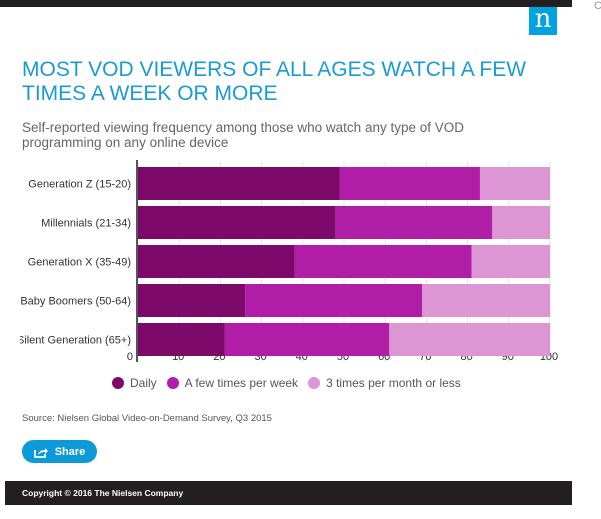  Describe the element at coordinates (130, 357) in the screenshot. I see `x-tick-label: 0` at that location.